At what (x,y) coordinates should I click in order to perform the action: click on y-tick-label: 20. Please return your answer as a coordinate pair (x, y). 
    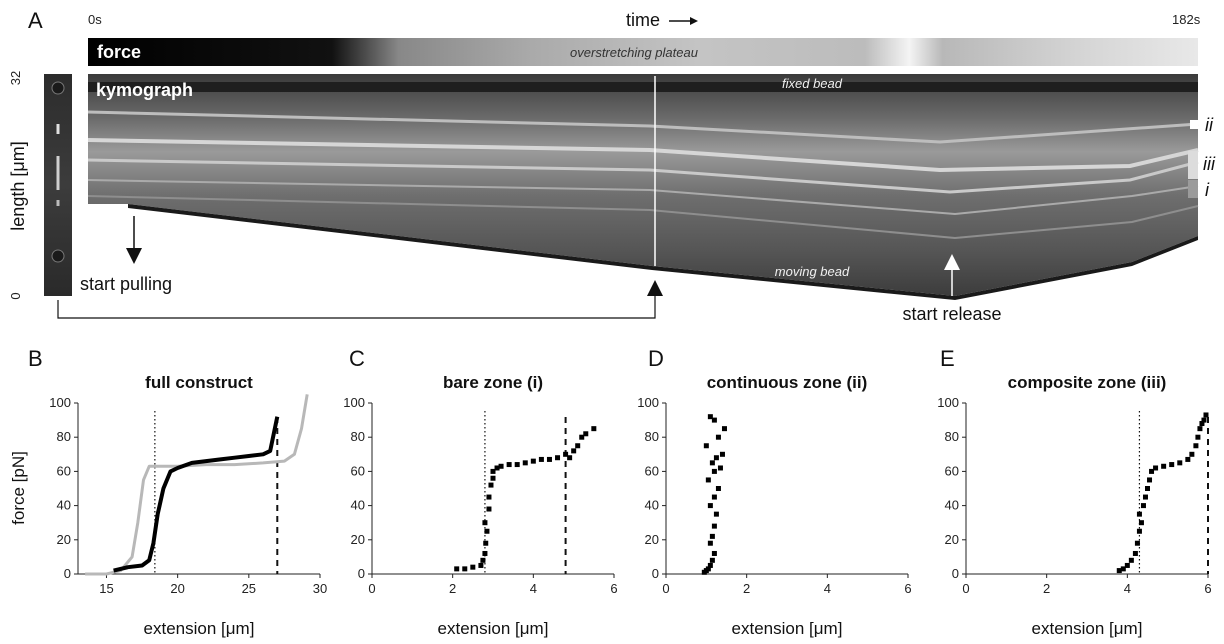
    Looking at the image, I should click on (652, 539).